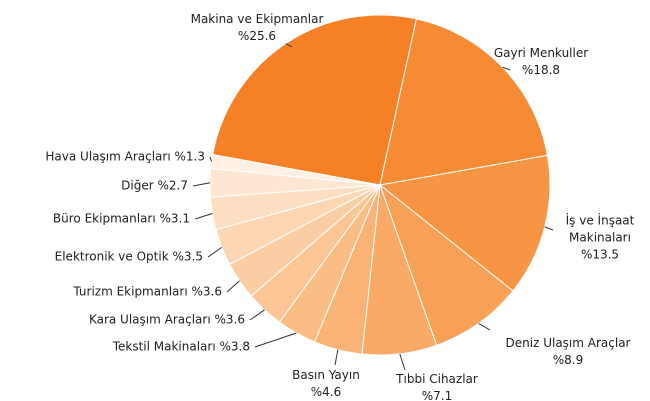 This screenshot has width=650, height=401. Describe the element at coordinates (600, 254) in the screenshot. I see `value-label: %13.5` at that location.